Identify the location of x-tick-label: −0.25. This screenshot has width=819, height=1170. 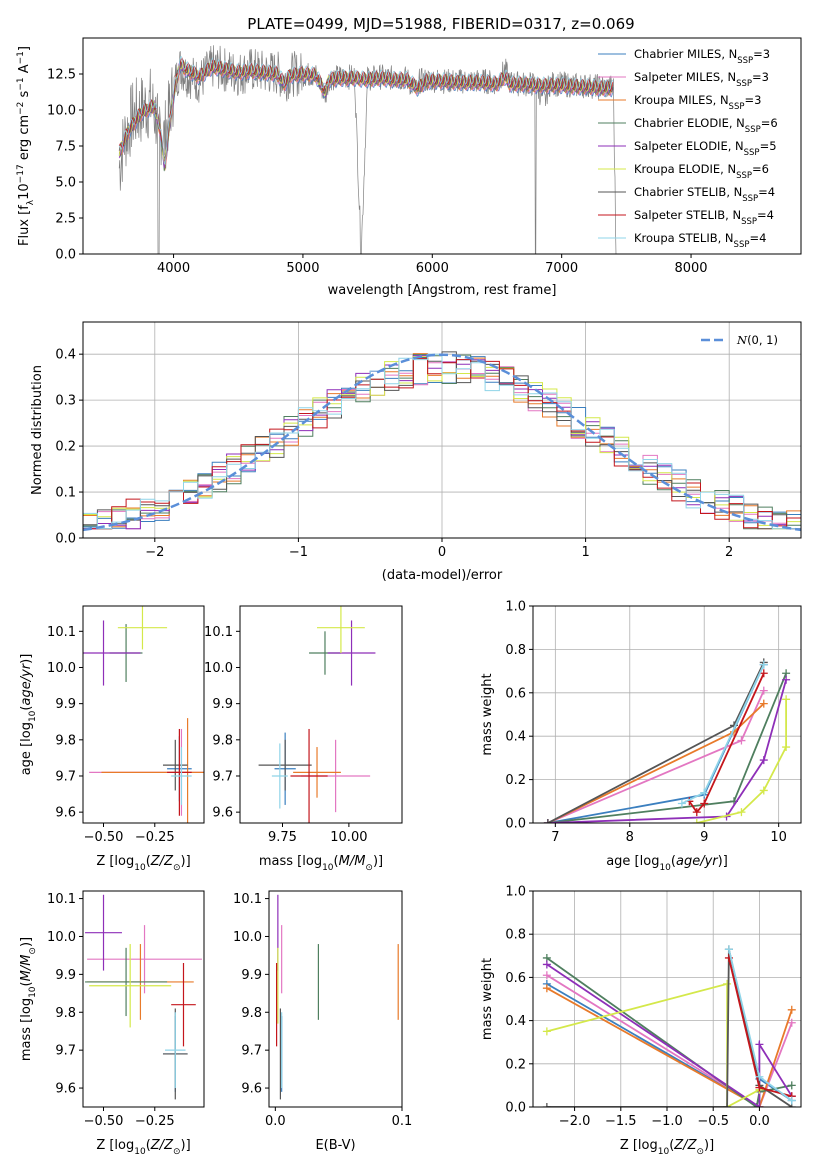
(155, 837).